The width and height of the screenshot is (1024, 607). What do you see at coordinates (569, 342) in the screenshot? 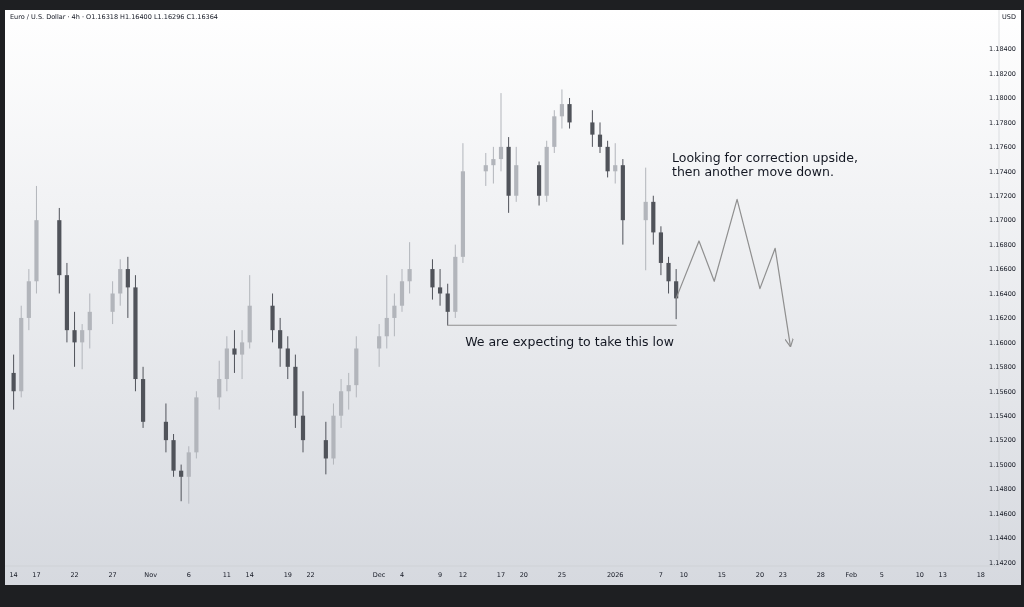
I see `annotation: We are expecting to take this low` at bounding box center [569, 342].